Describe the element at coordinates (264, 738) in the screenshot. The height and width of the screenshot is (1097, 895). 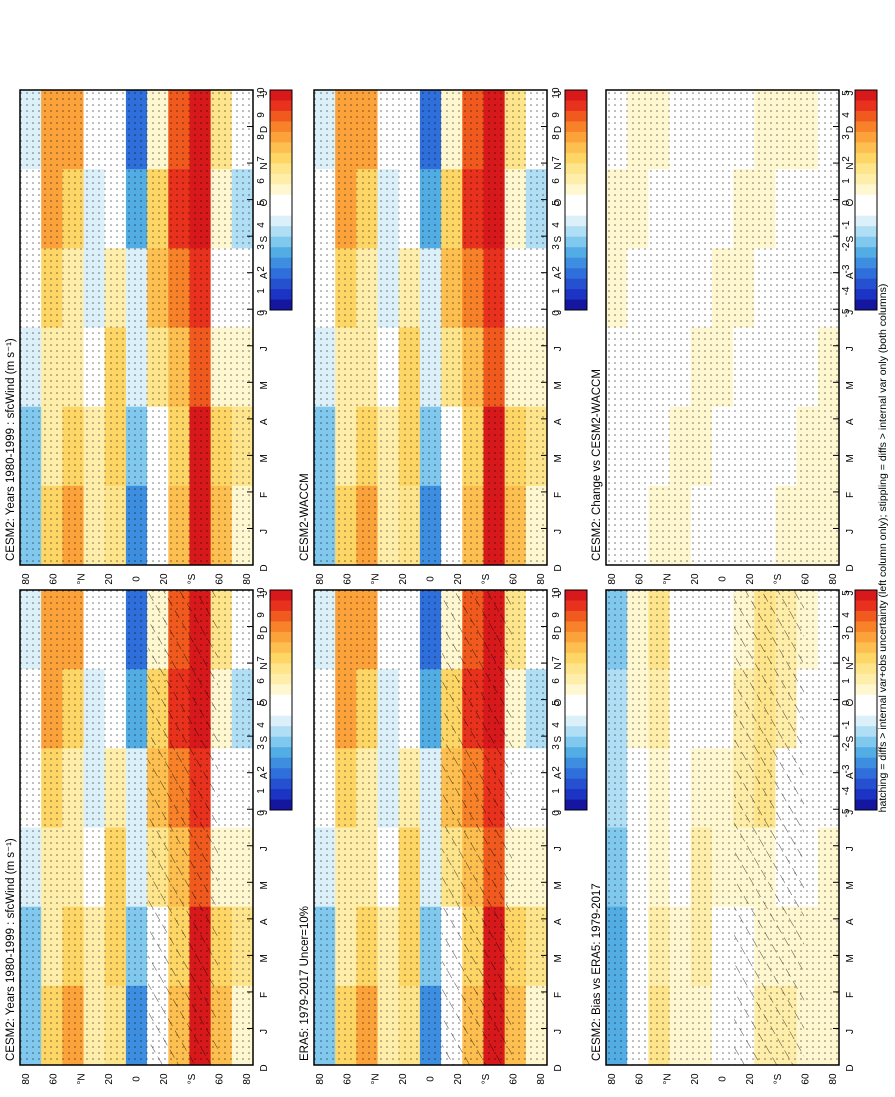
I see `month-tick-label: S` at that location.